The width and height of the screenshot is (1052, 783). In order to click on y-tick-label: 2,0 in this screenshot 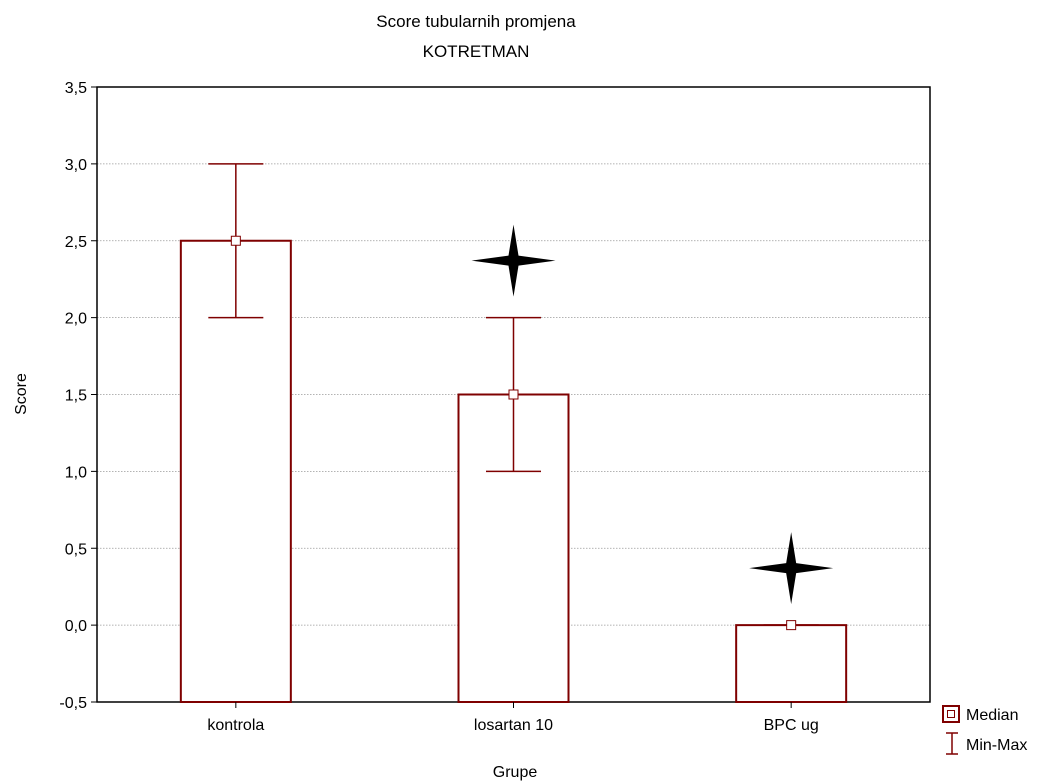, I will do `click(76, 319)`.